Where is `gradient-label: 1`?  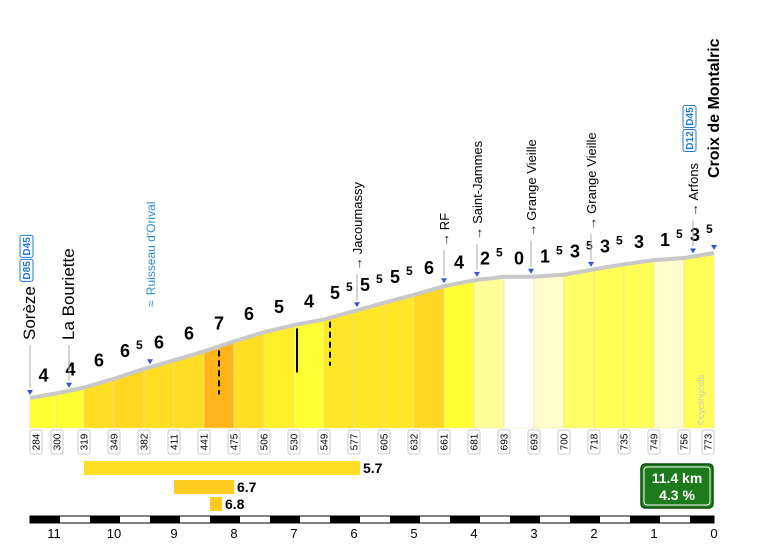
gradient-label: 1 is located at coordinates (545, 257).